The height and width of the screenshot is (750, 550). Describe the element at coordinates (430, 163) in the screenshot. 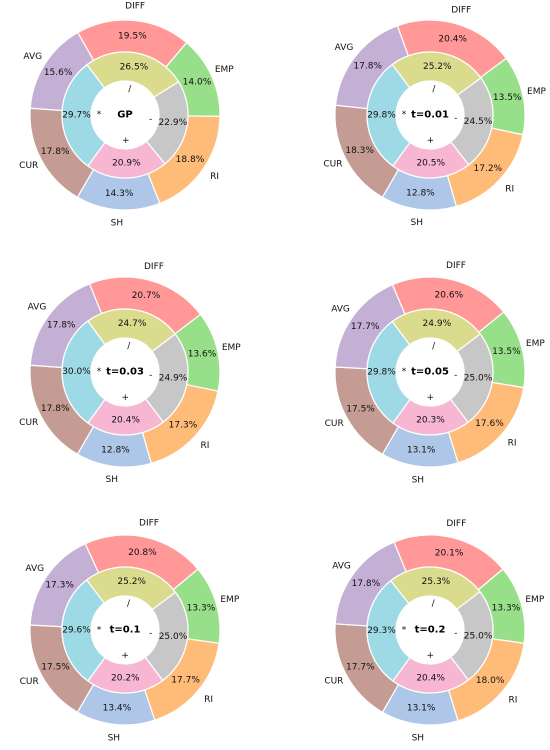

I see `inner-pct-label-add: 20.5%` at that location.